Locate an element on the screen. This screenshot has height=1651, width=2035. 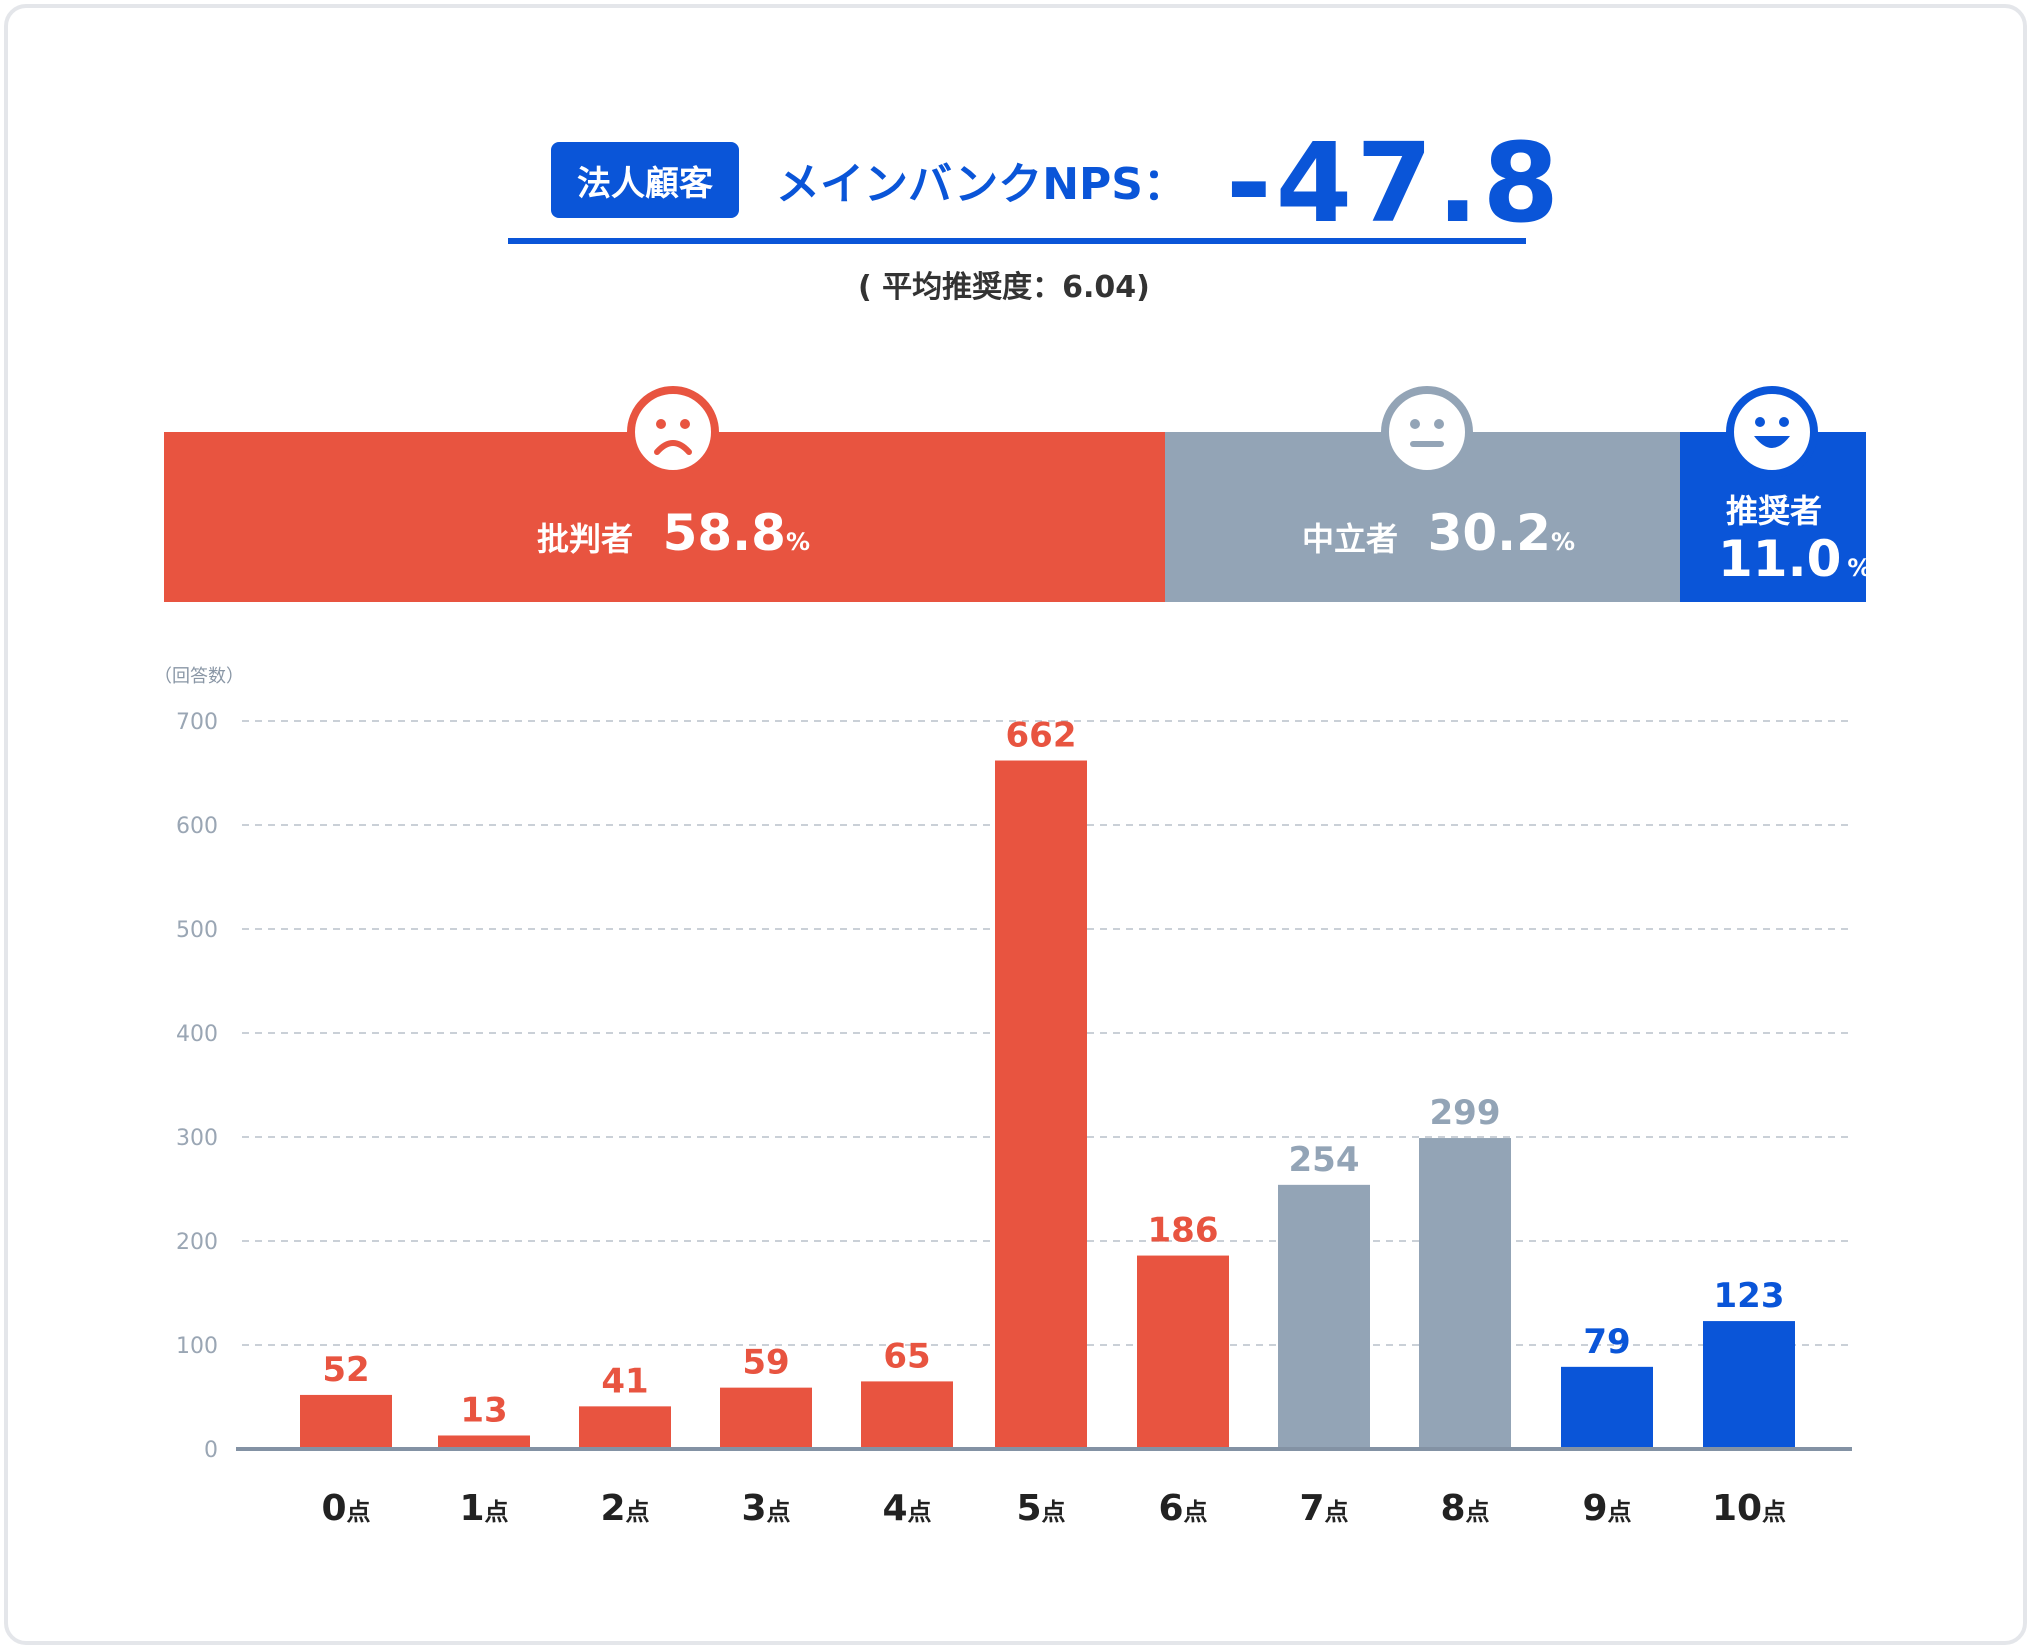
promoter-percent: 11.0 is located at coordinates (1780, 559).